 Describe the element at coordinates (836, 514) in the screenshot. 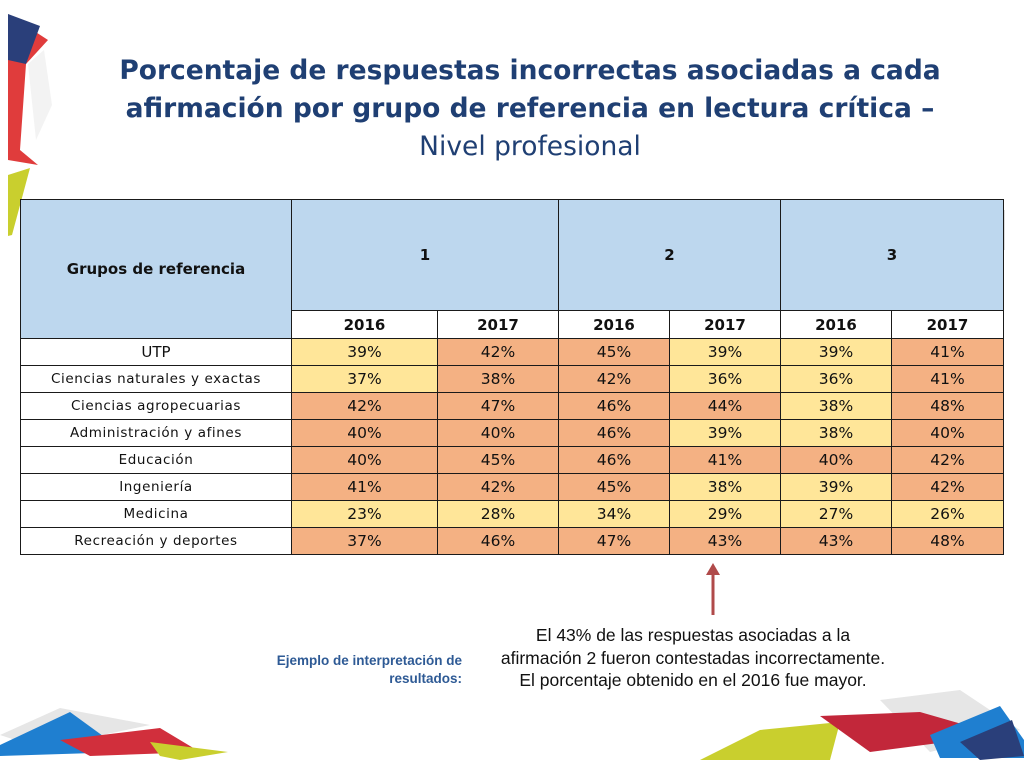

I see `value-cell: 27%` at that location.